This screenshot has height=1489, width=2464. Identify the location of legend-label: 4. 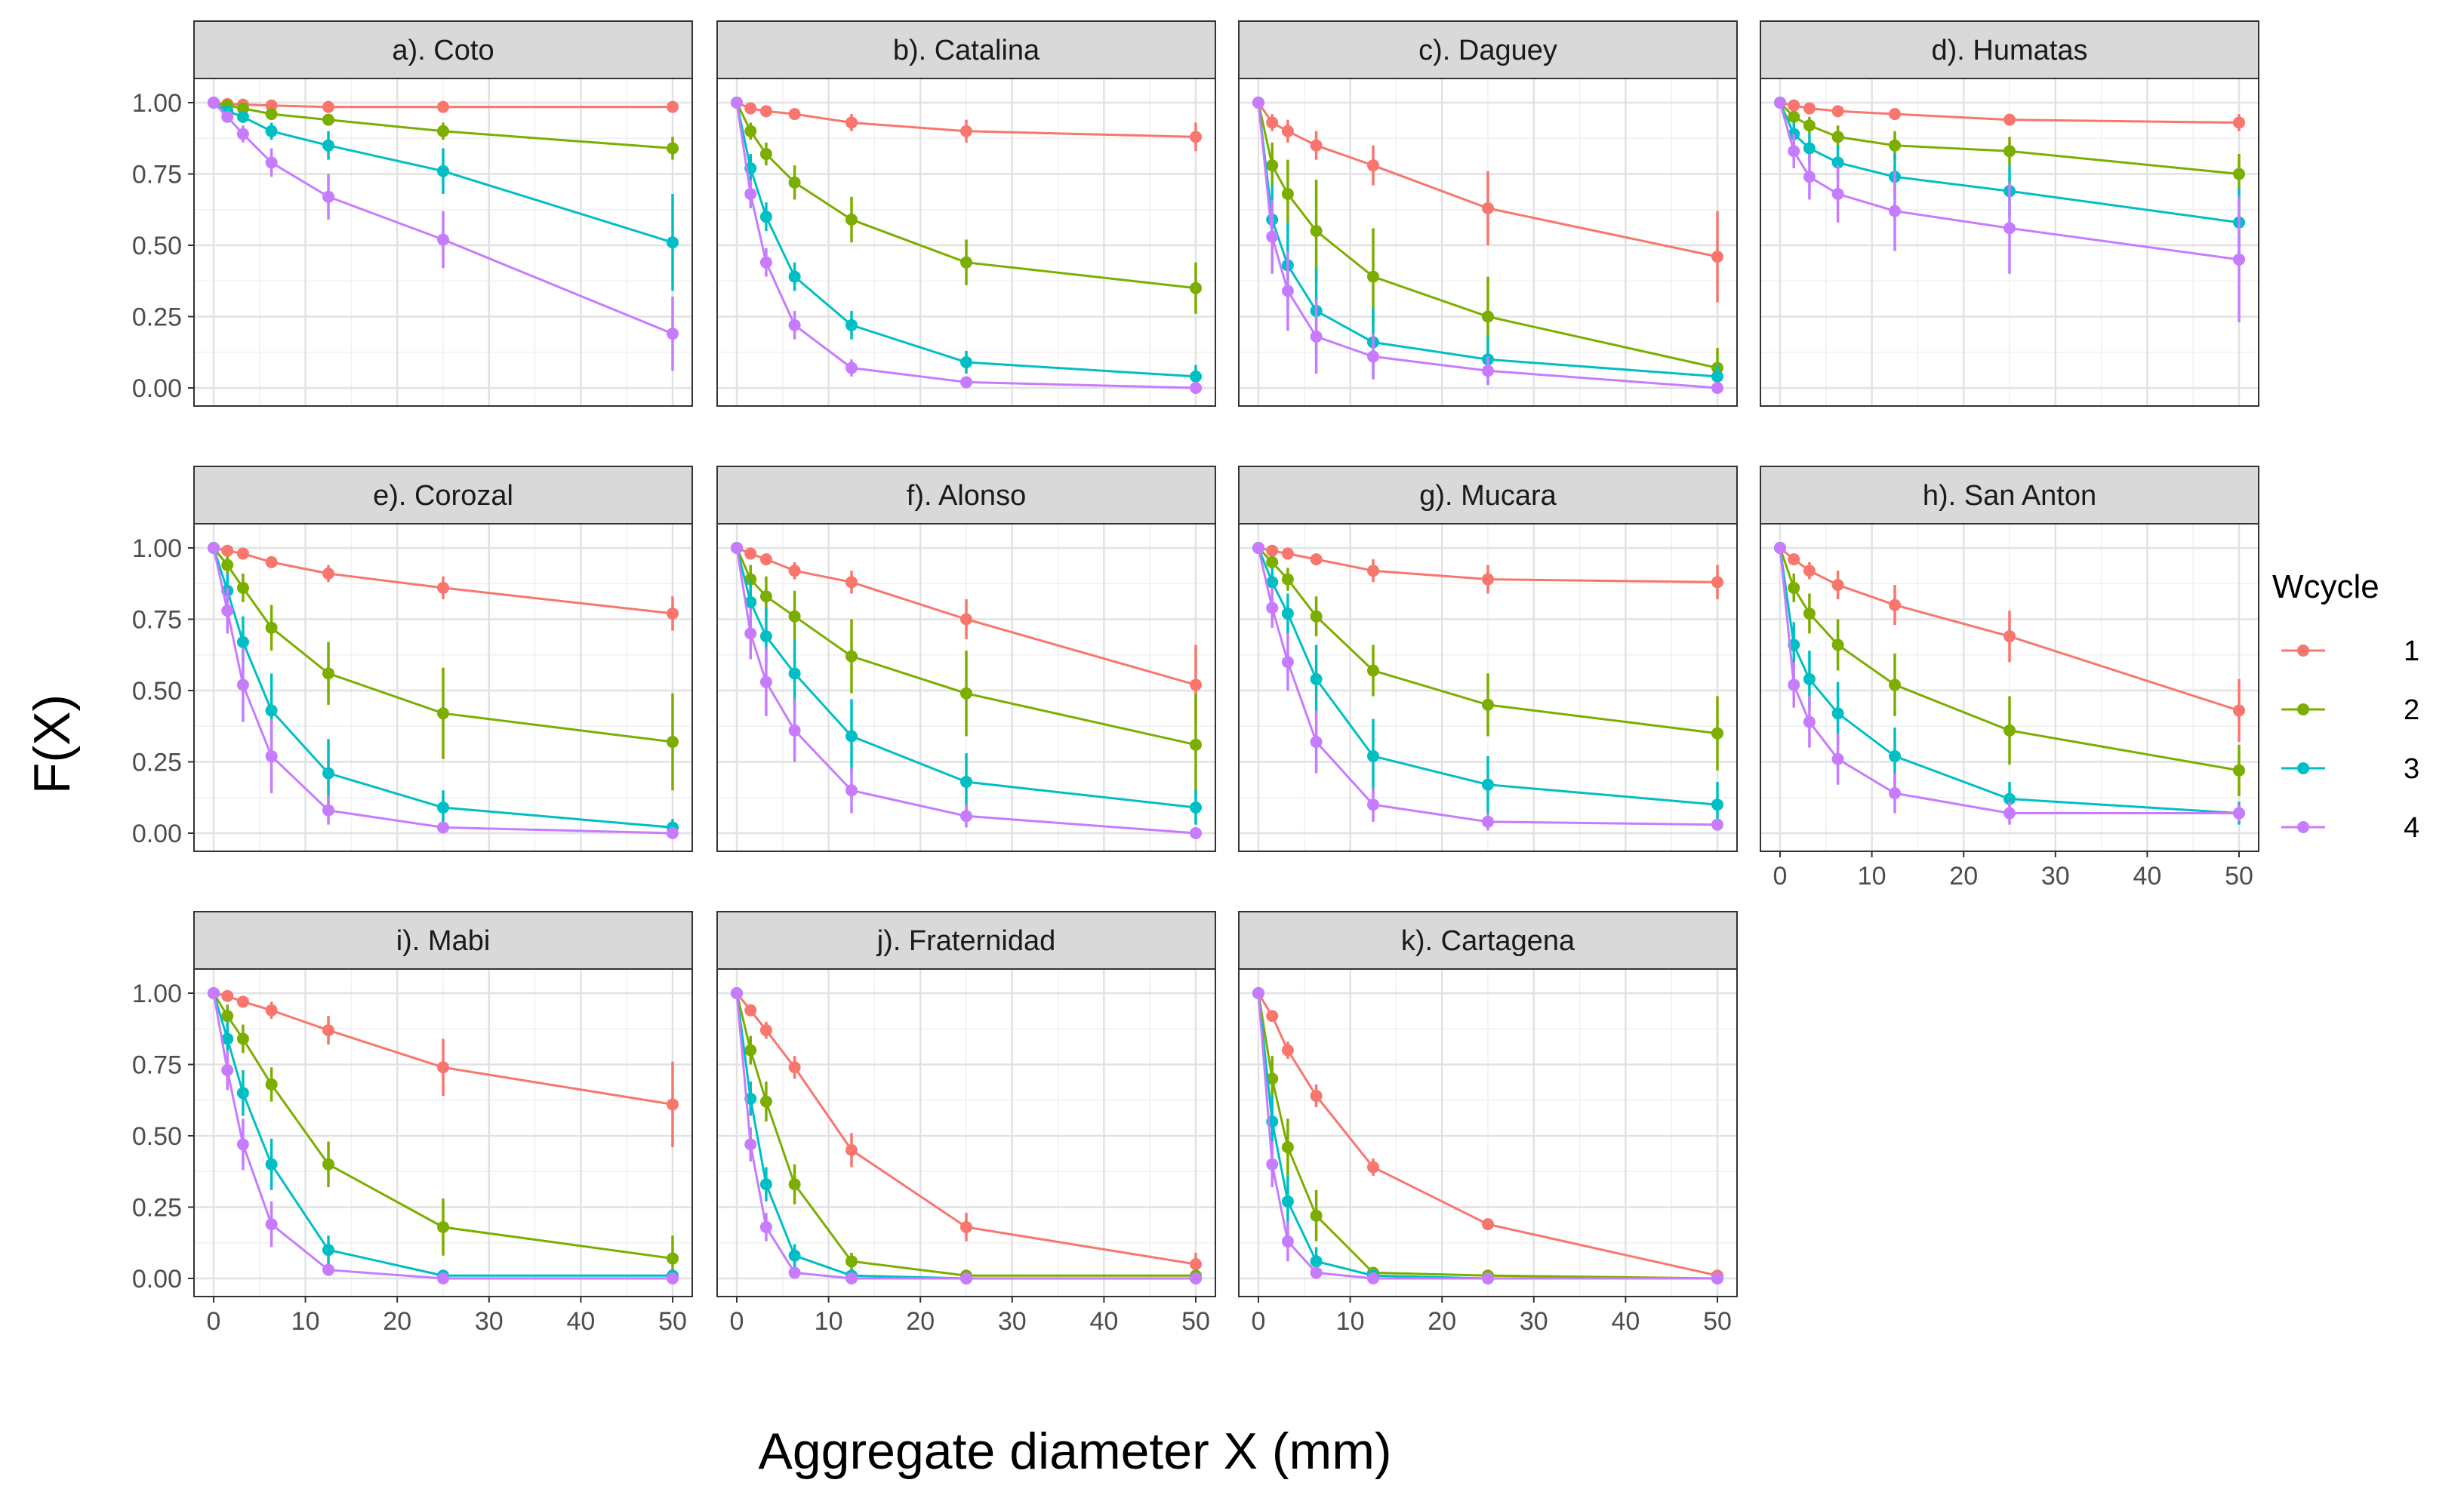
(2411, 828).